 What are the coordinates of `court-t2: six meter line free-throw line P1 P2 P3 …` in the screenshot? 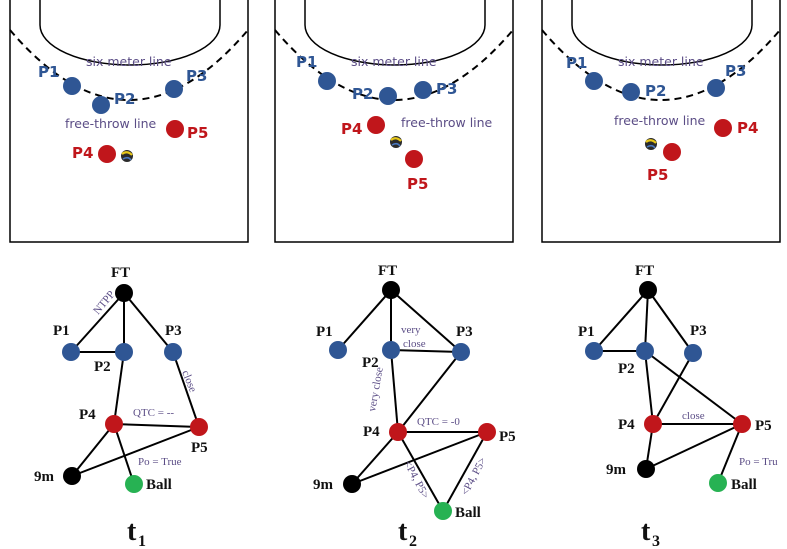 It's located at (394, 121).